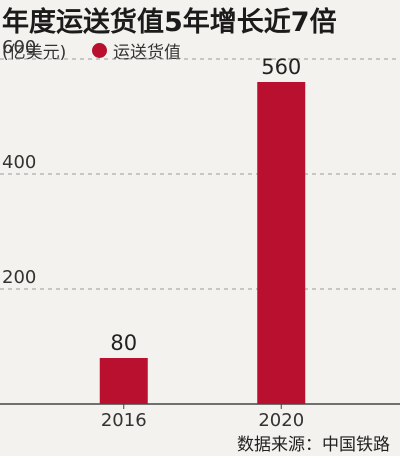  Describe the element at coordinates (169, 22) in the screenshot. I see `chart-title: 年度运送货值5年增长近7倍` at that location.